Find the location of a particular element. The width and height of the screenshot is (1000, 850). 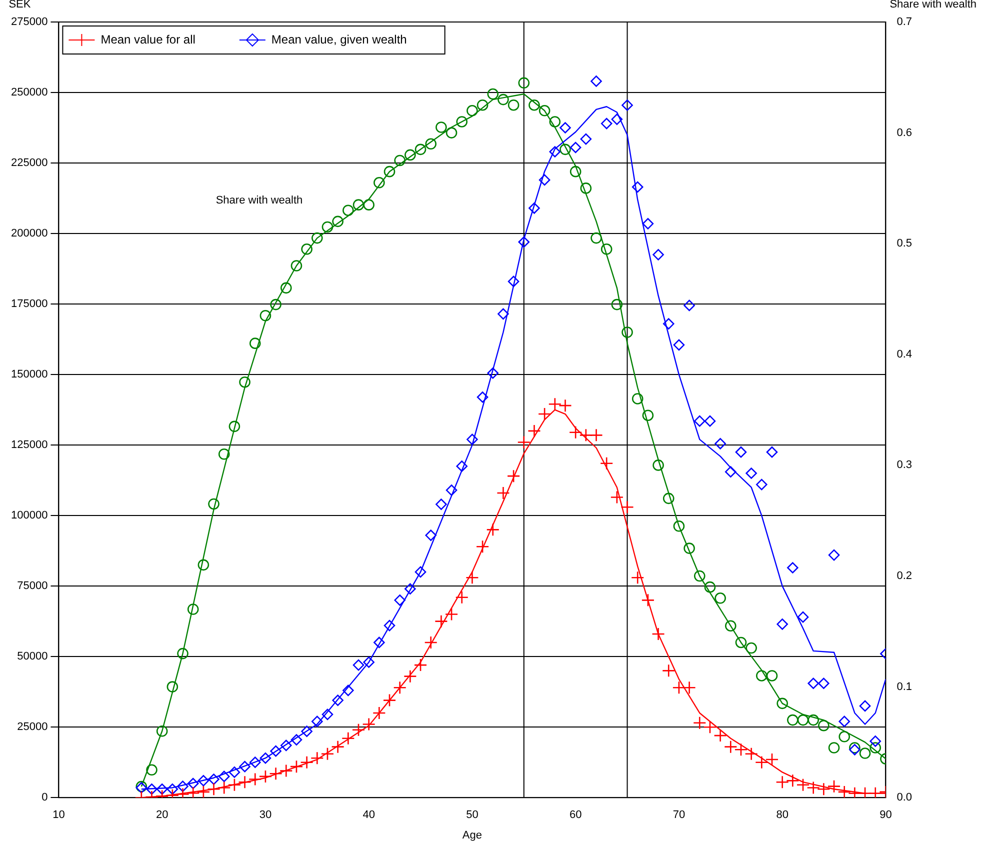

y2-tick-label: 0.7 is located at coordinates (904, 22).